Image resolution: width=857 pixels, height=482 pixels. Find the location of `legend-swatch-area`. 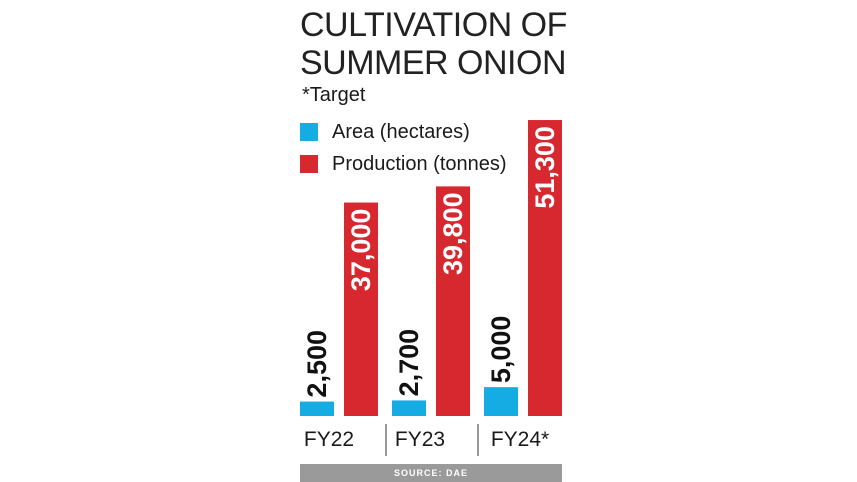

legend-swatch-area is located at coordinates (309, 132).